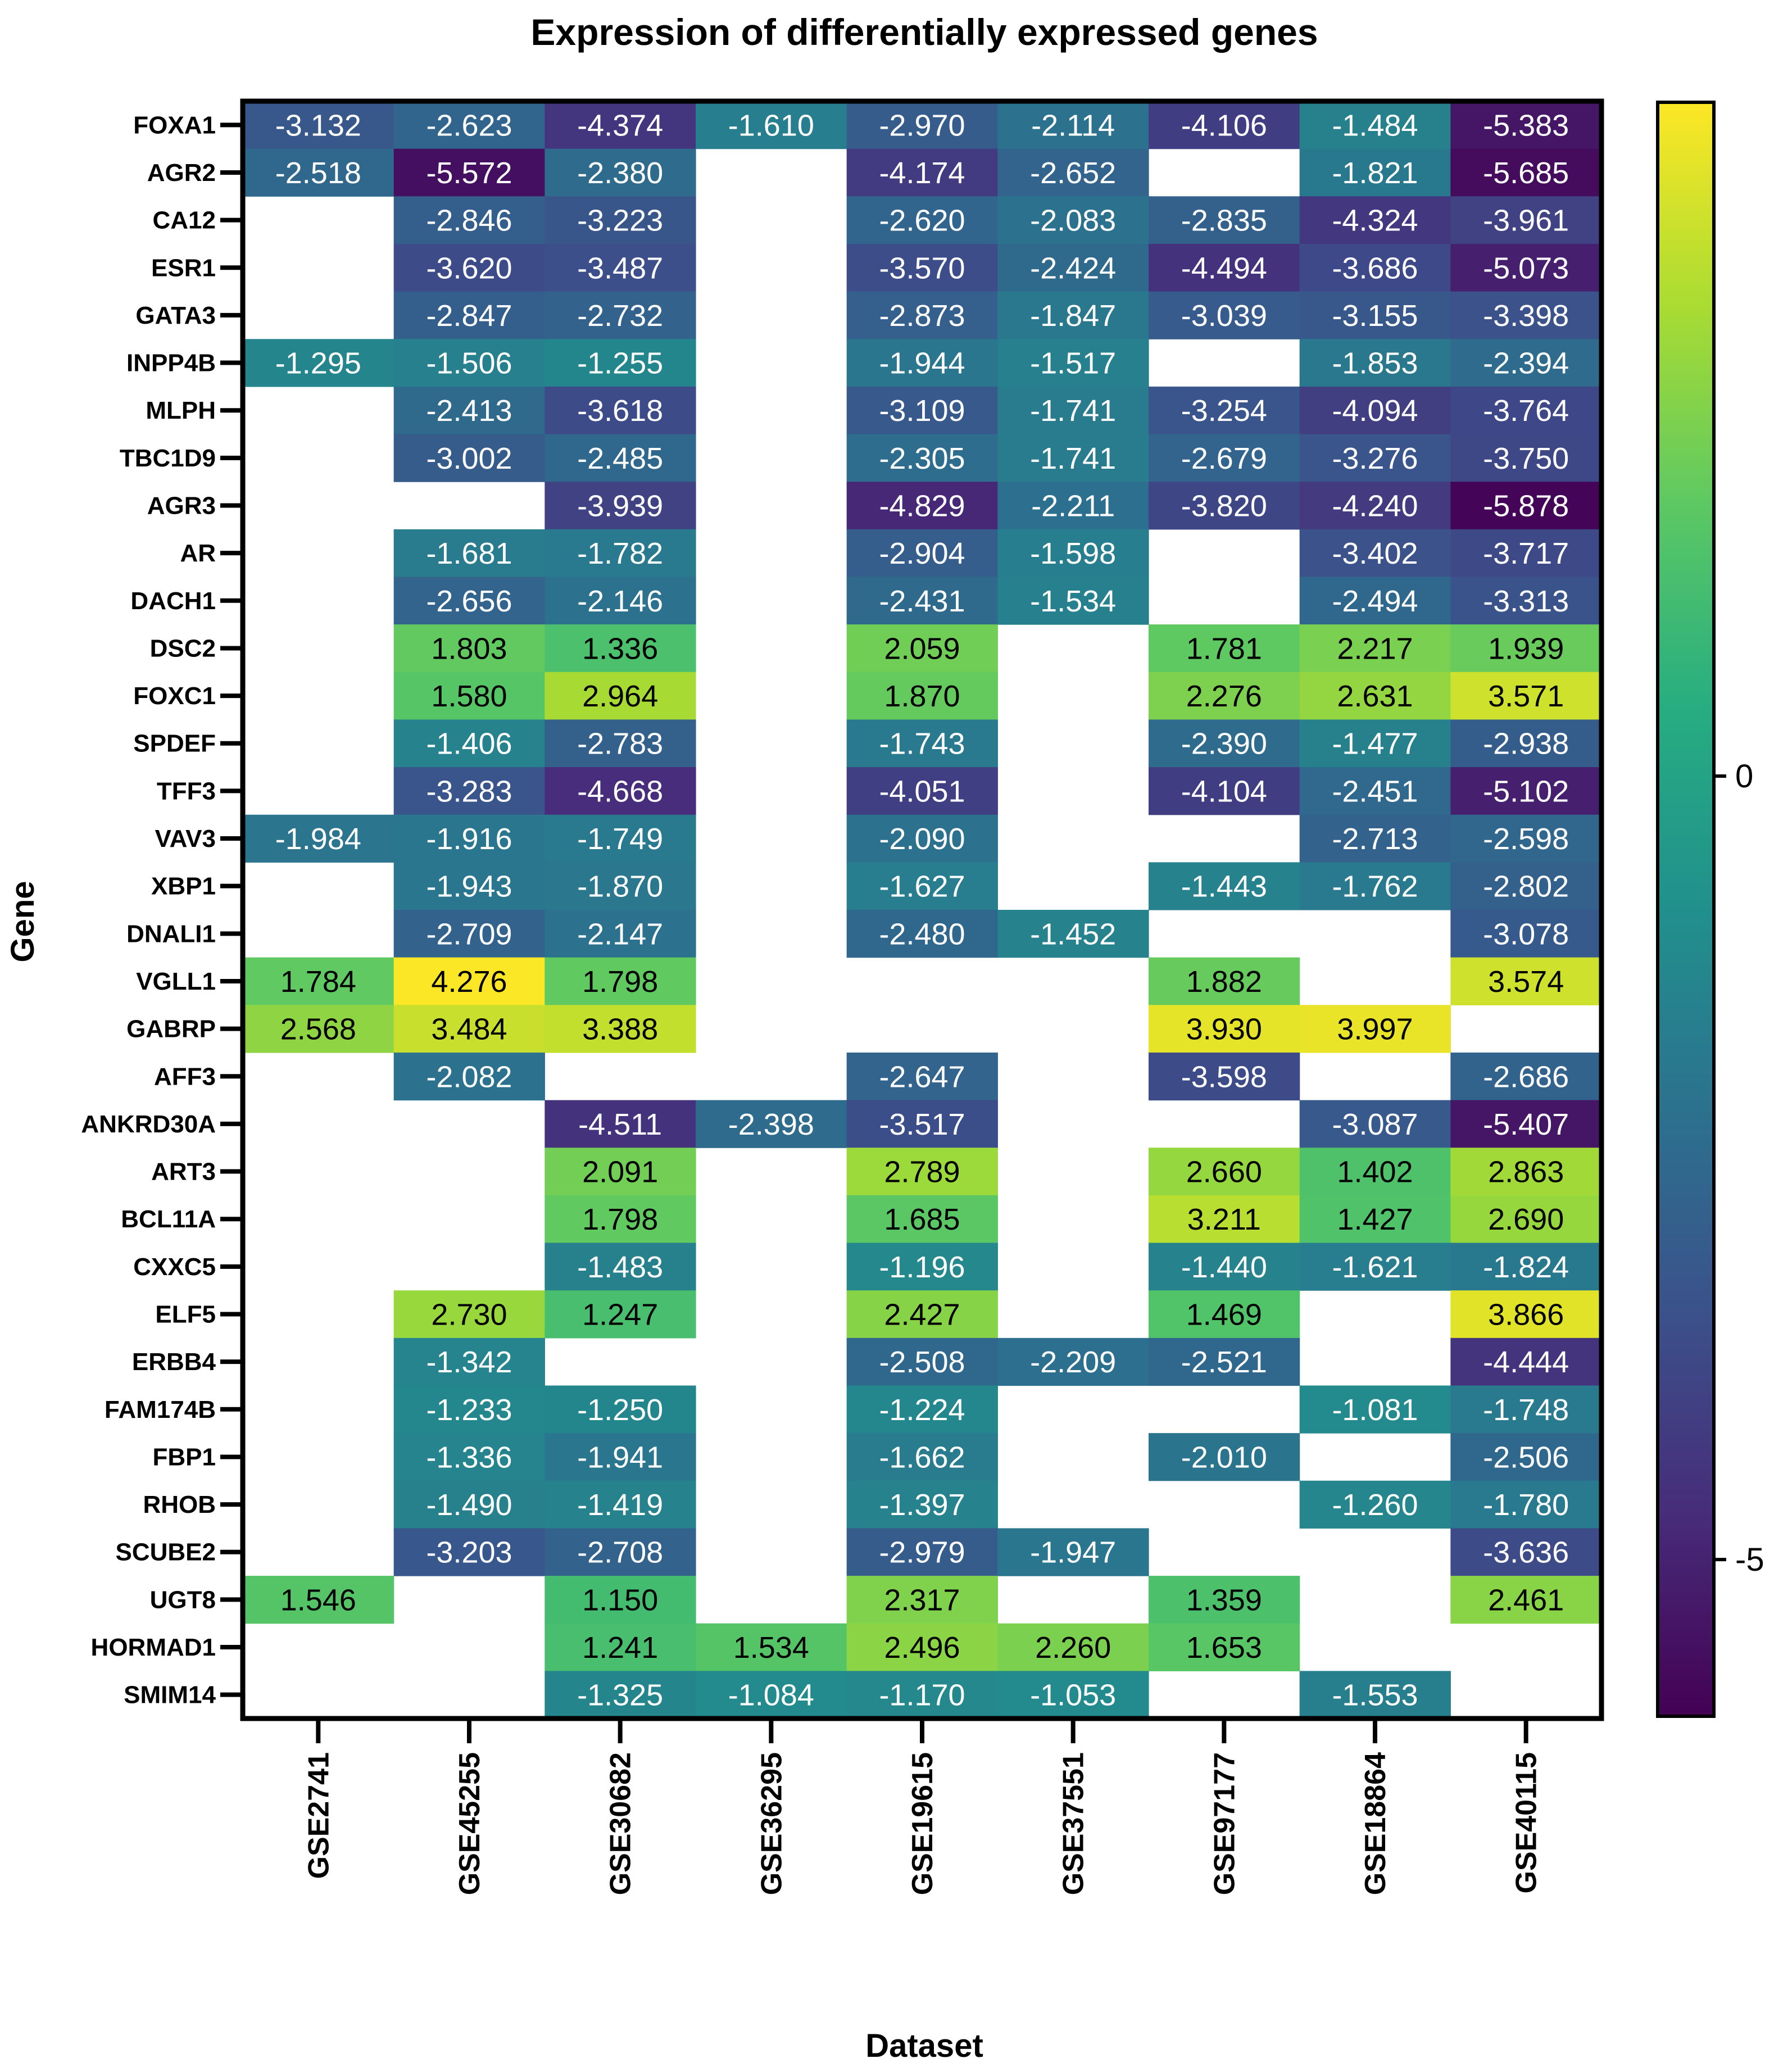  Describe the element at coordinates (318, 125) in the screenshot. I see `cell-value-label: -3.132` at that location.